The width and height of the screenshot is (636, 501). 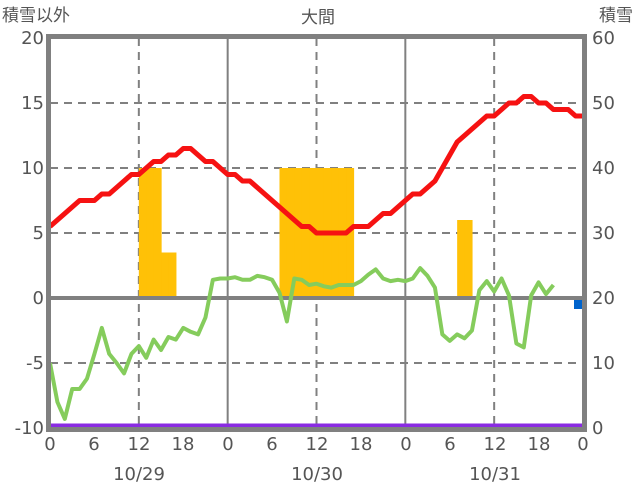 I want to click on day-label-1: 10/30, so click(x=317, y=474).